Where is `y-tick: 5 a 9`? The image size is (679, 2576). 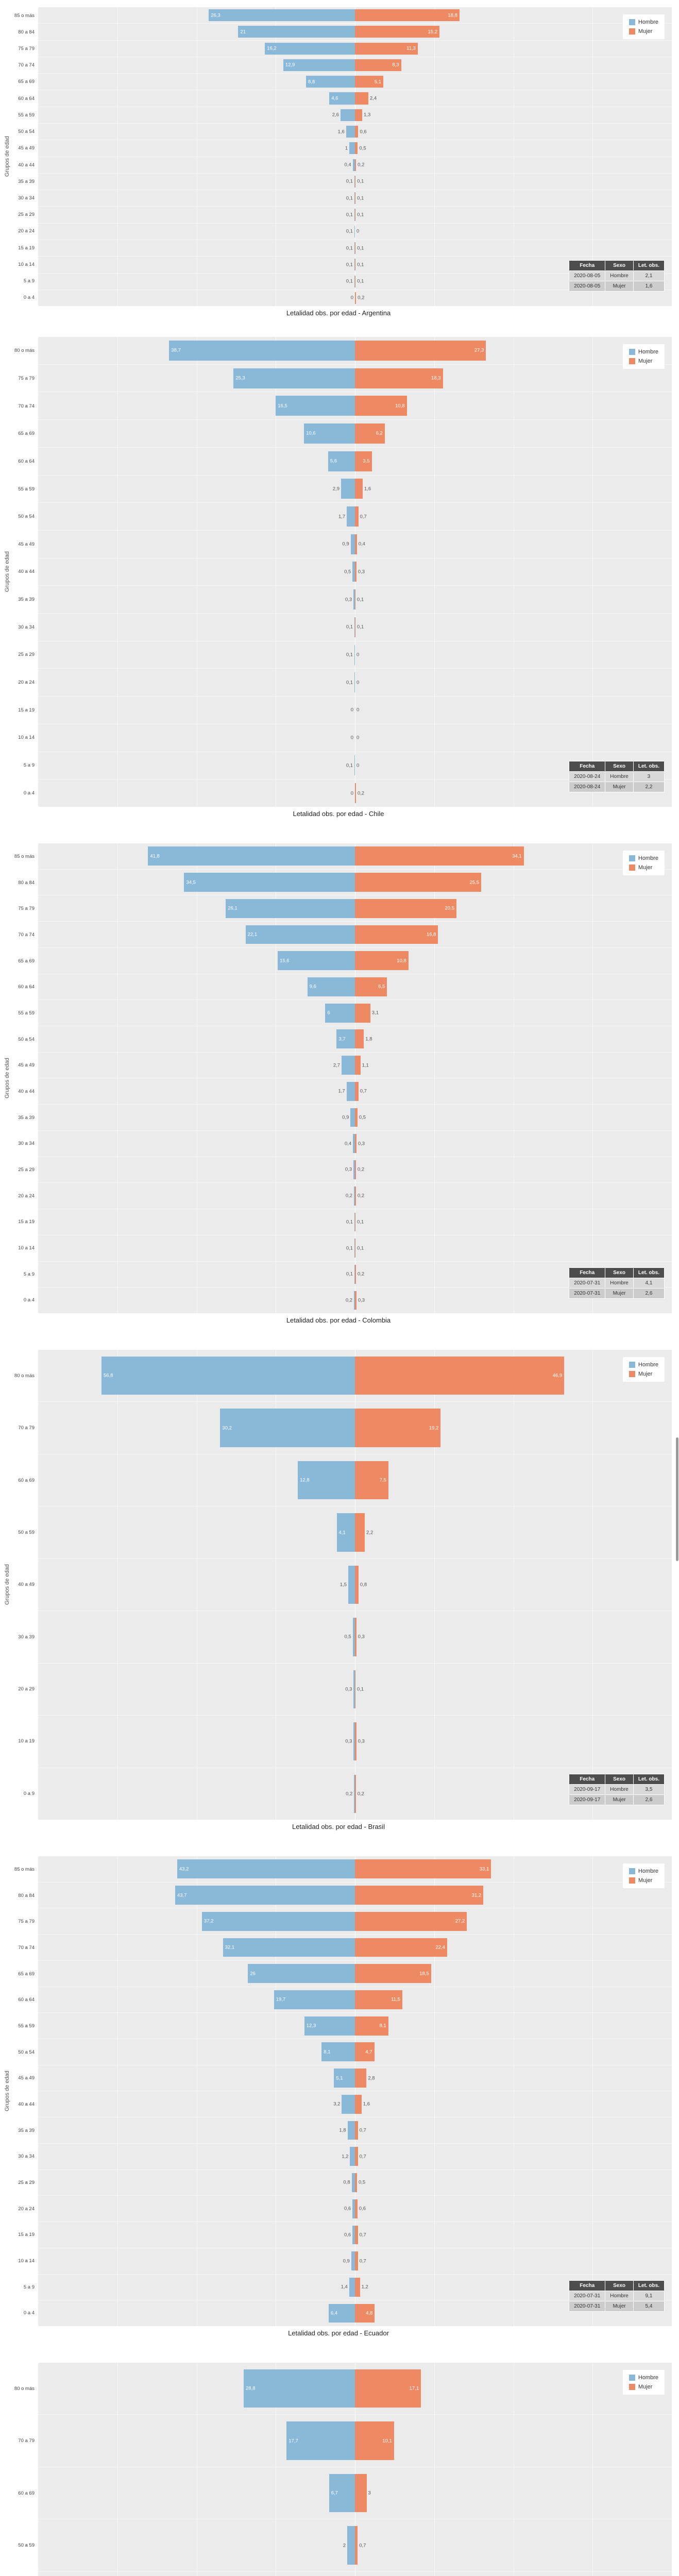 y-tick: 5 a 9 is located at coordinates (29, 281).